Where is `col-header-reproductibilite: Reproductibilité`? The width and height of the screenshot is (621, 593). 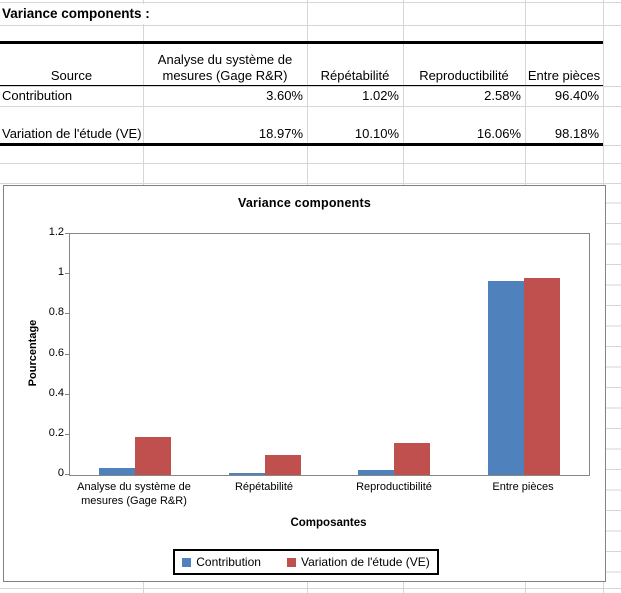 col-header-reproductibilite: Reproductibilité is located at coordinates (464, 75).